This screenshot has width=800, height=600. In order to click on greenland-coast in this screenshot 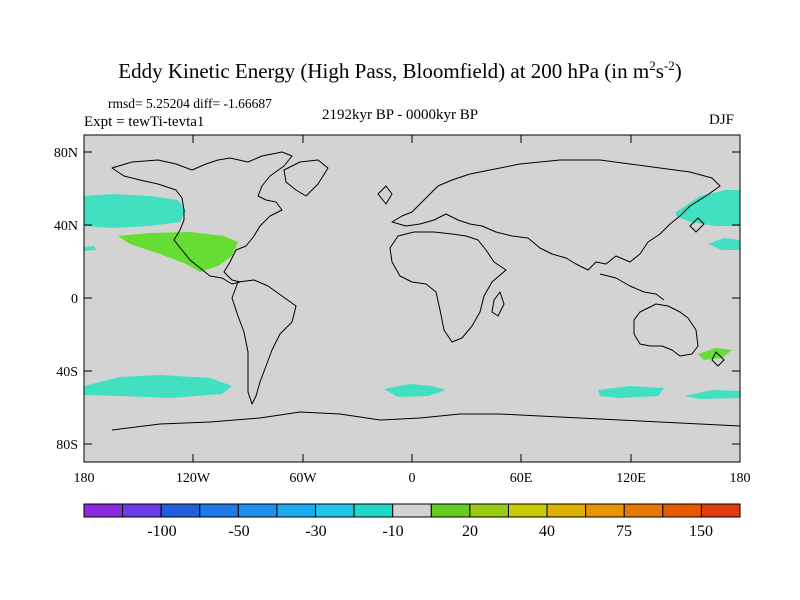, I will do `click(306, 178)`.